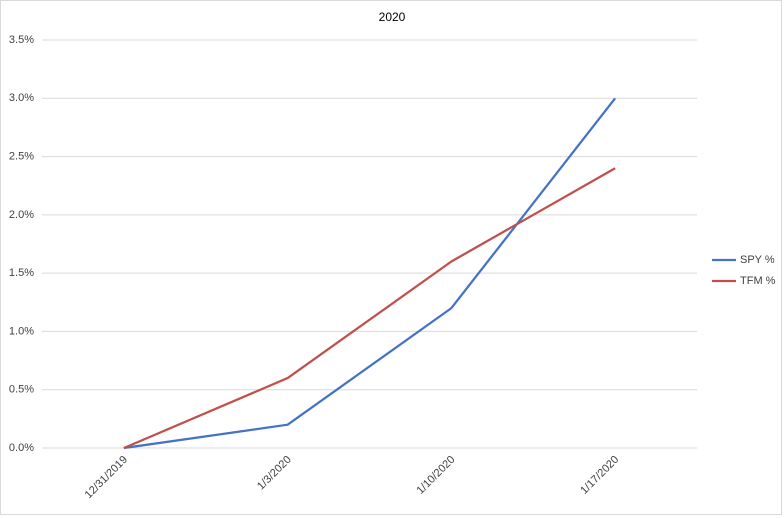  I want to click on y-tick-label: 2.0%, so click(21, 215).